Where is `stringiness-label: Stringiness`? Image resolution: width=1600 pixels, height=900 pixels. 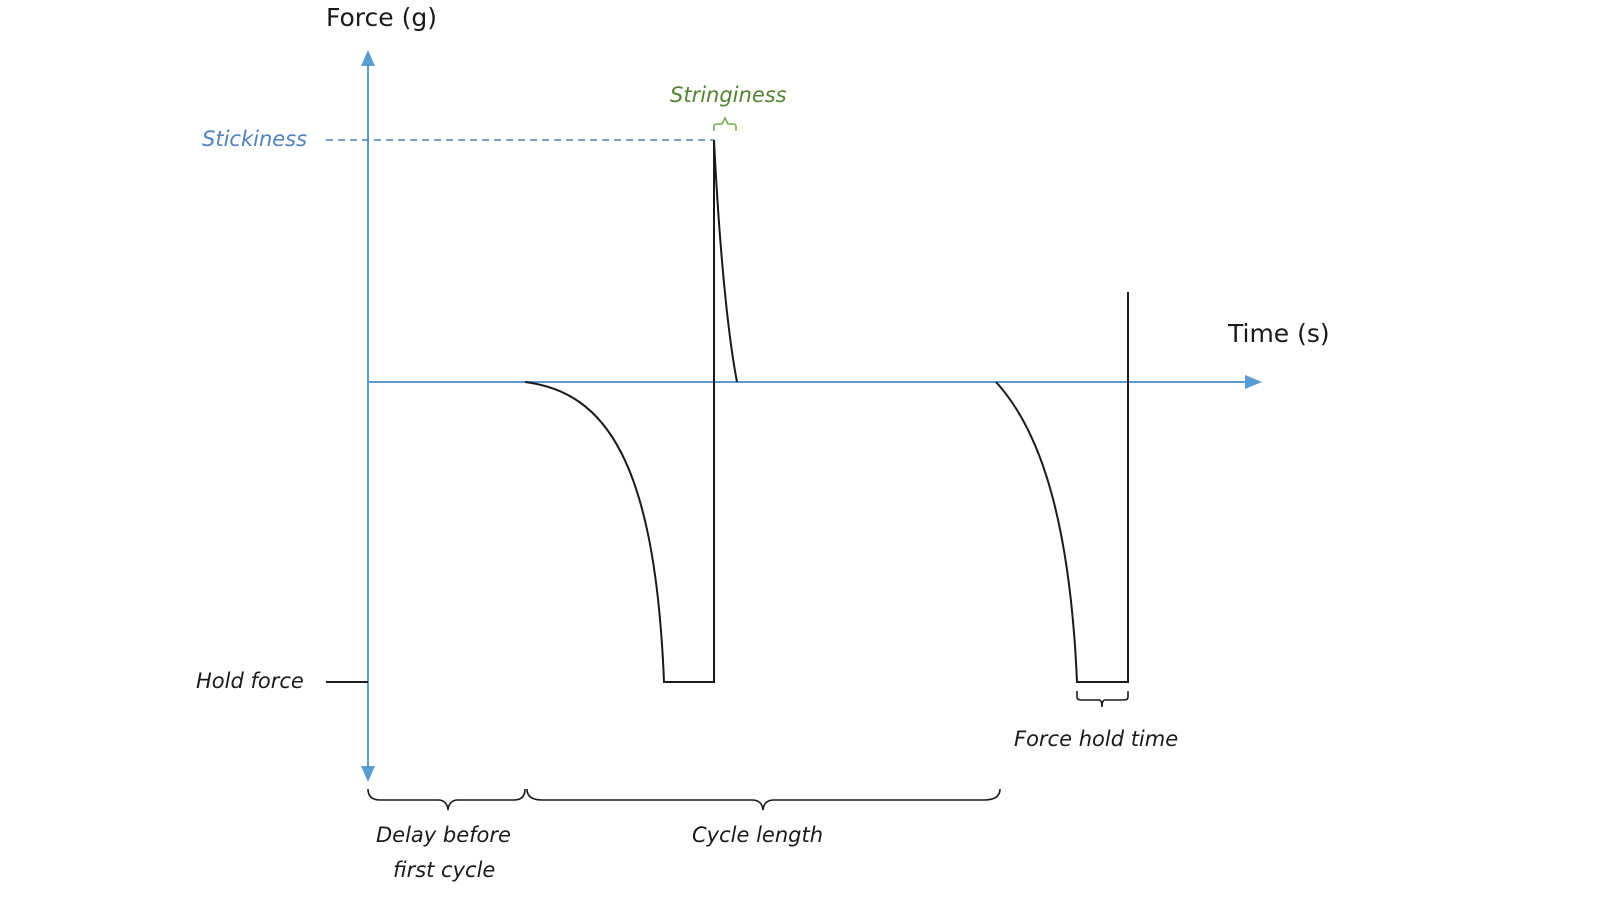 stringiness-label: Stringiness is located at coordinates (728, 95).